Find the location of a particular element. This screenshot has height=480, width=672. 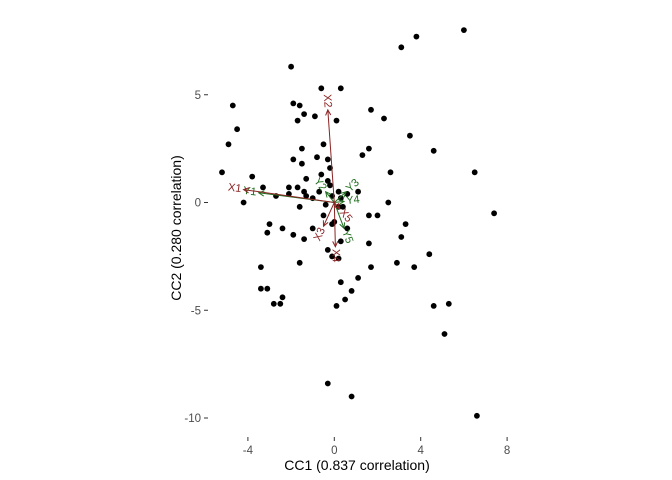

y-axis-title: CC2 (0.280 correlation) is located at coordinates (176, 228).